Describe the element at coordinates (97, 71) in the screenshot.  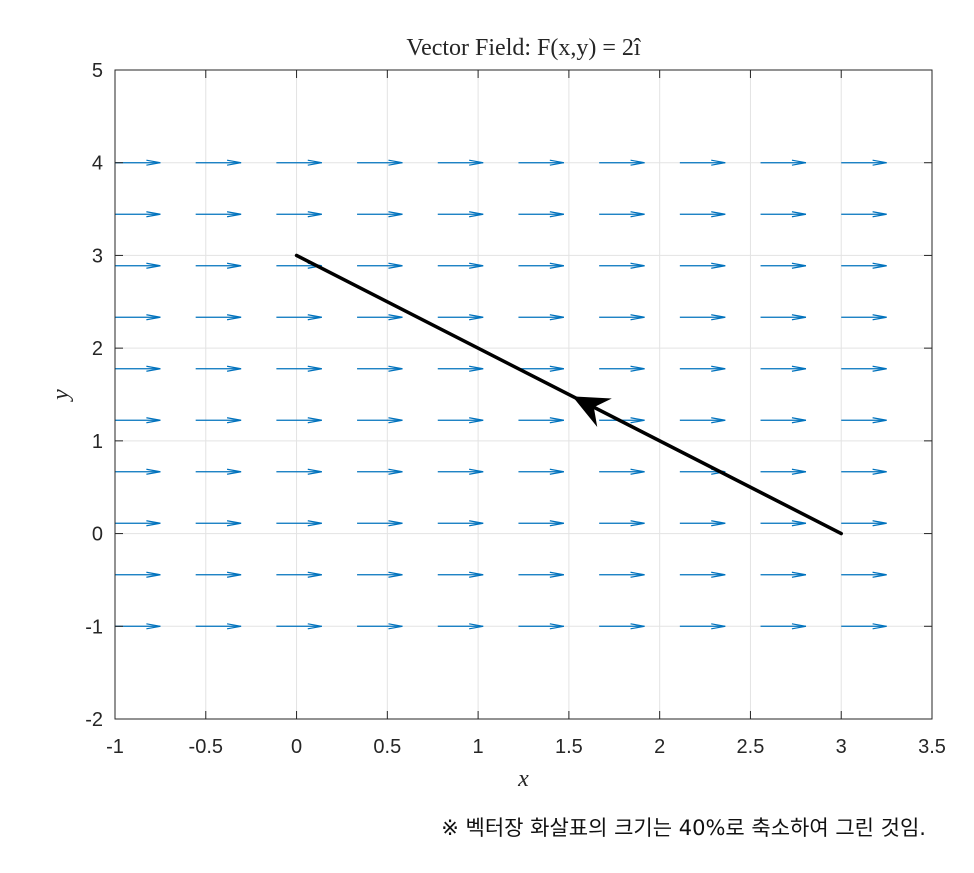
I see `y-tick-label: 5` at that location.